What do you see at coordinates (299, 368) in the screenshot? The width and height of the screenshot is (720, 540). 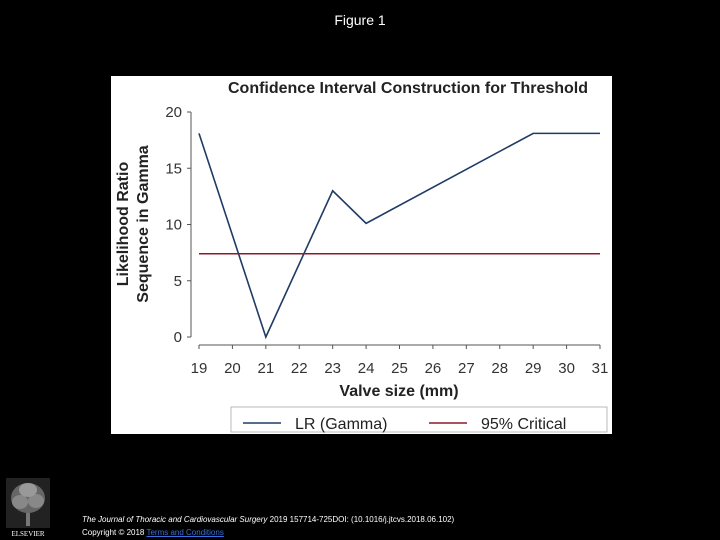 I see `x-tick-label: 22` at bounding box center [299, 368].